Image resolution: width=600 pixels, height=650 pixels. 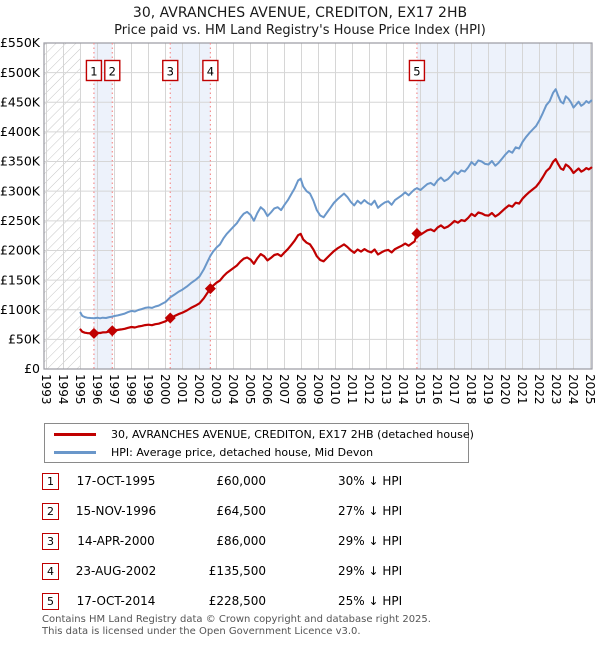 What do you see at coordinates (20, 309) in the screenshot?
I see `y-tick-label: £100K` at bounding box center [20, 309].